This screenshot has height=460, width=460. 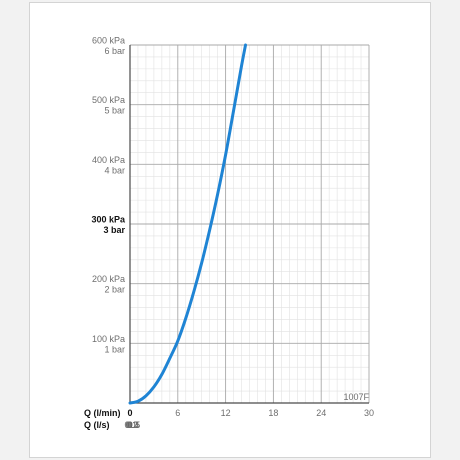 I want to click on y-tick-label-kpa: 600 kPa, so click(x=108, y=41).